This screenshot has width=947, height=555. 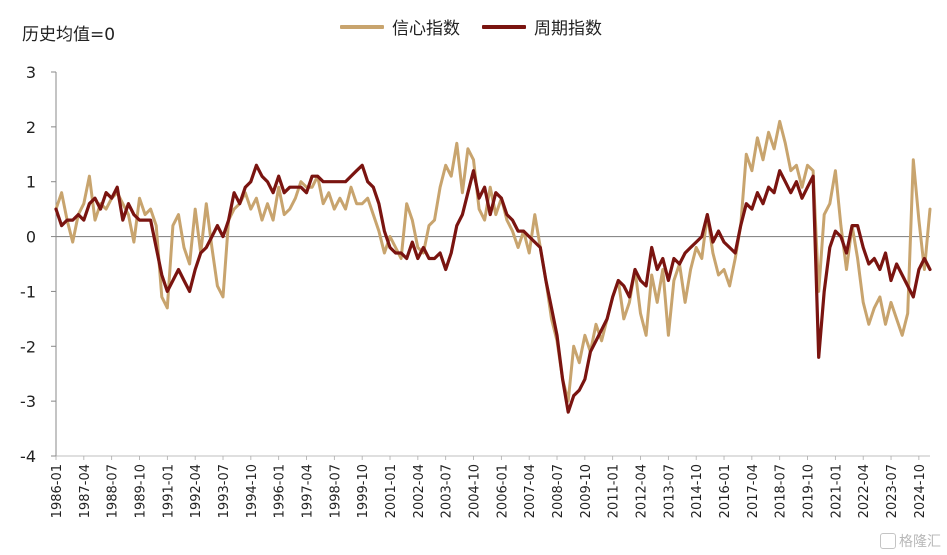 What do you see at coordinates (113, 491) in the screenshot?
I see `x-tick-label: 1988-07` at bounding box center [113, 491].